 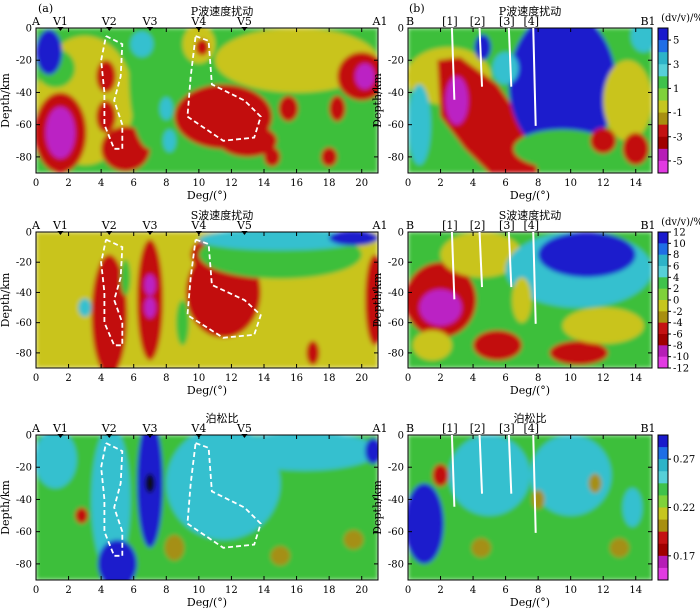 I want to click on colorbar-1: 5 3 1 -1 -3 -5 (dv/v)/%, so click(x=678, y=93).